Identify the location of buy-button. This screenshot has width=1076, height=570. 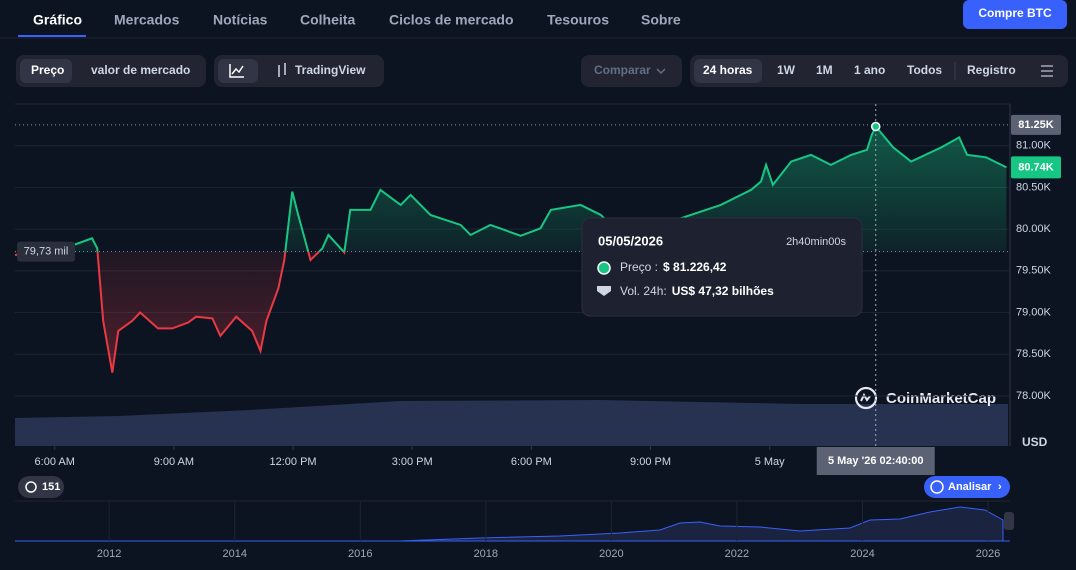
(1015, 14).